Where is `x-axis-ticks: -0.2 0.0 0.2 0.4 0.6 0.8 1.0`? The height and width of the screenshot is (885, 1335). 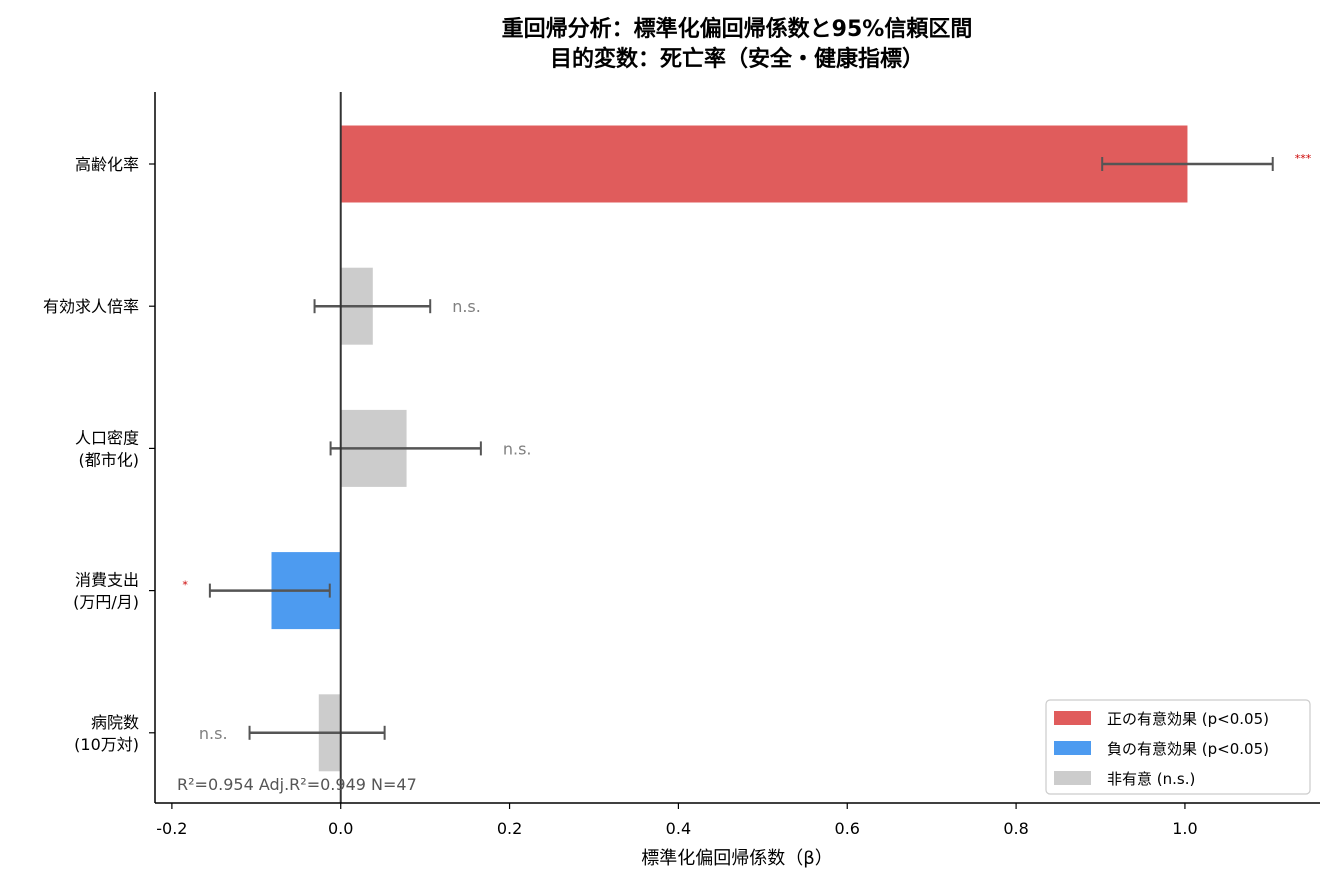 x-axis-ticks: -0.2 0.0 0.2 0.4 0.6 0.8 1.0 is located at coordinates (677, 820).